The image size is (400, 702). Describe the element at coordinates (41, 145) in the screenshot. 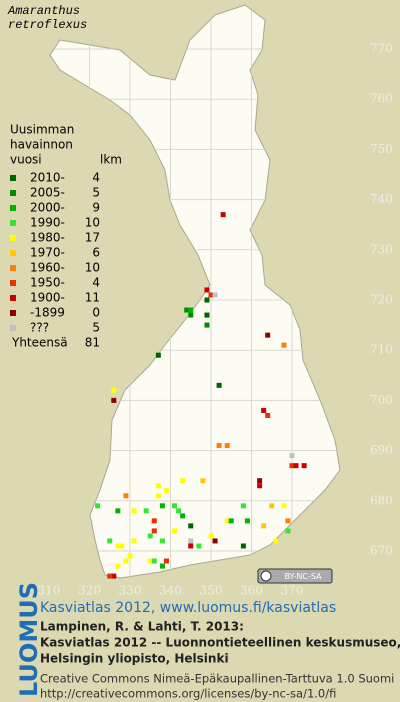

I see `legend-heading: havainnon` at that location.